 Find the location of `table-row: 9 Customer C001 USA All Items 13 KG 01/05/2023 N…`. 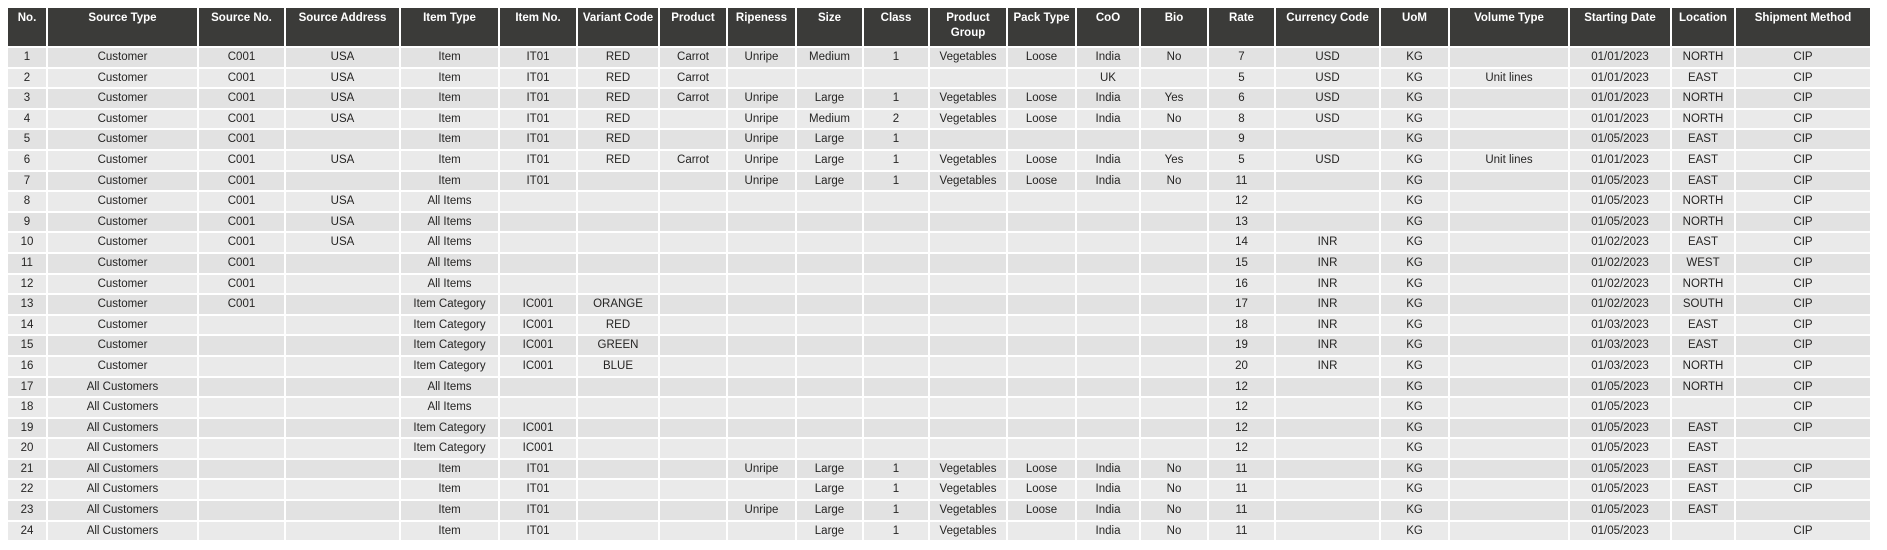

table-row: 9 Customer C001 USA All Items 13 KG 01/05/2023 N… is located at coordinates (939, 223).